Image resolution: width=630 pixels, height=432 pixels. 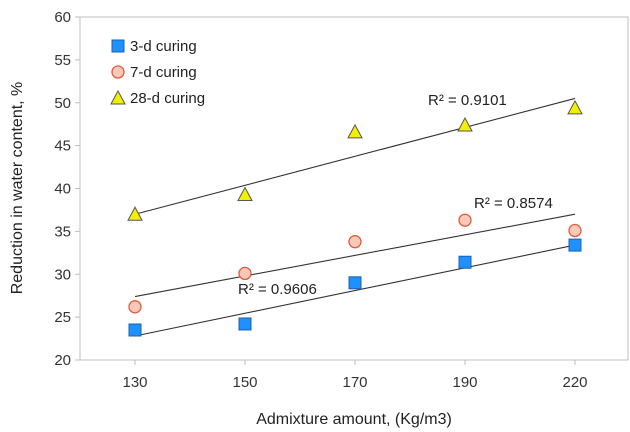 I want to click on x-tick-label: 220, so click(x=574, y=382).